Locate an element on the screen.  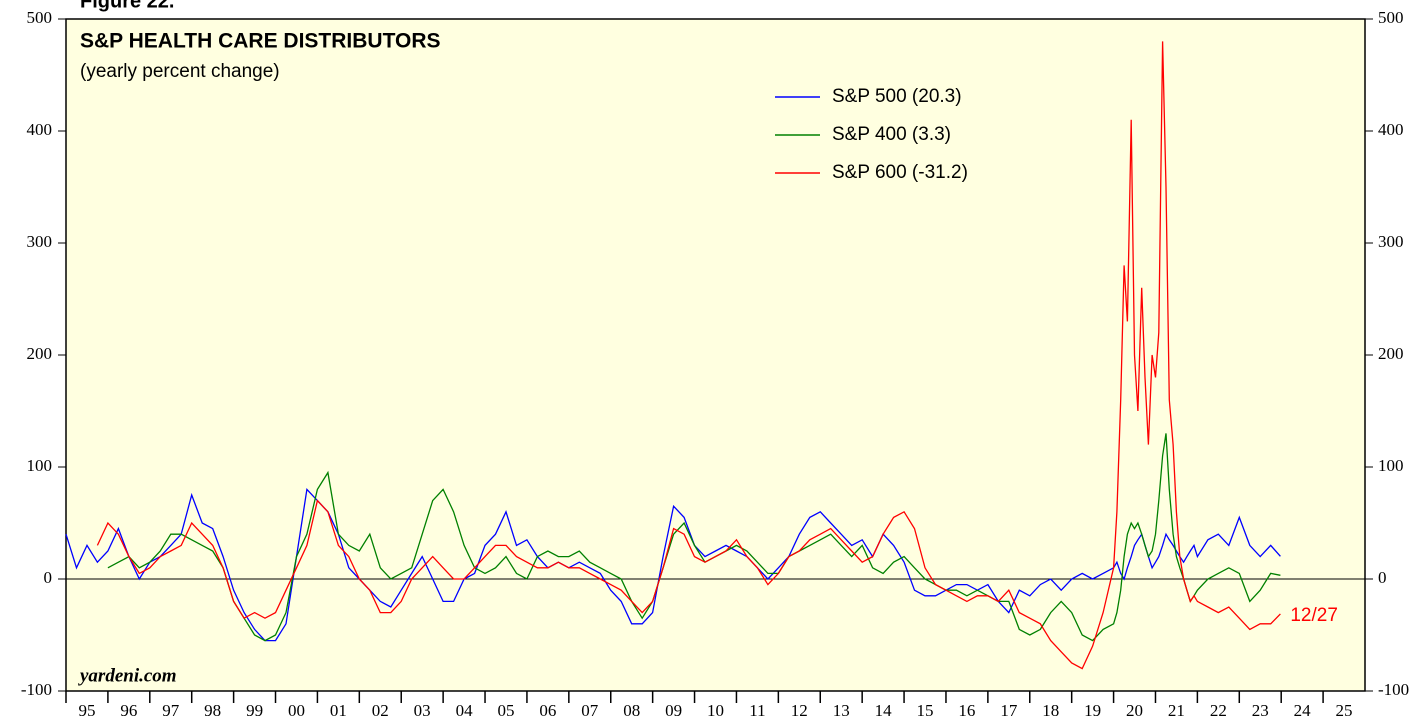
y2-tick-label: -100 is located at coordinates (1393, 689).